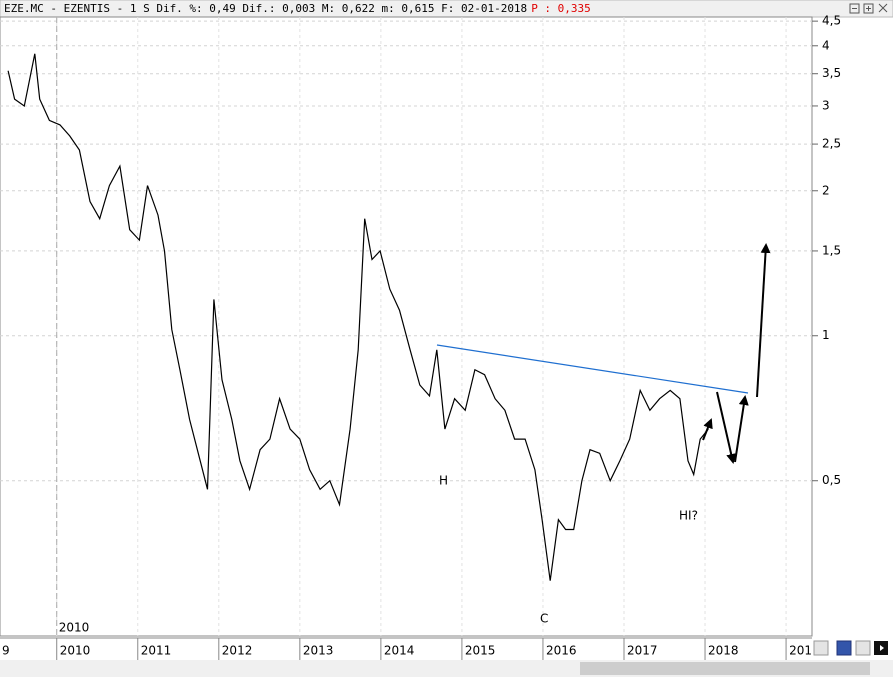 The width and height of the screenshot is (893, 677). What do you see at coordinates (831, 480) in the screenshot?
I see `y-tick-label: 0,5` at bounding box center [831, 480].